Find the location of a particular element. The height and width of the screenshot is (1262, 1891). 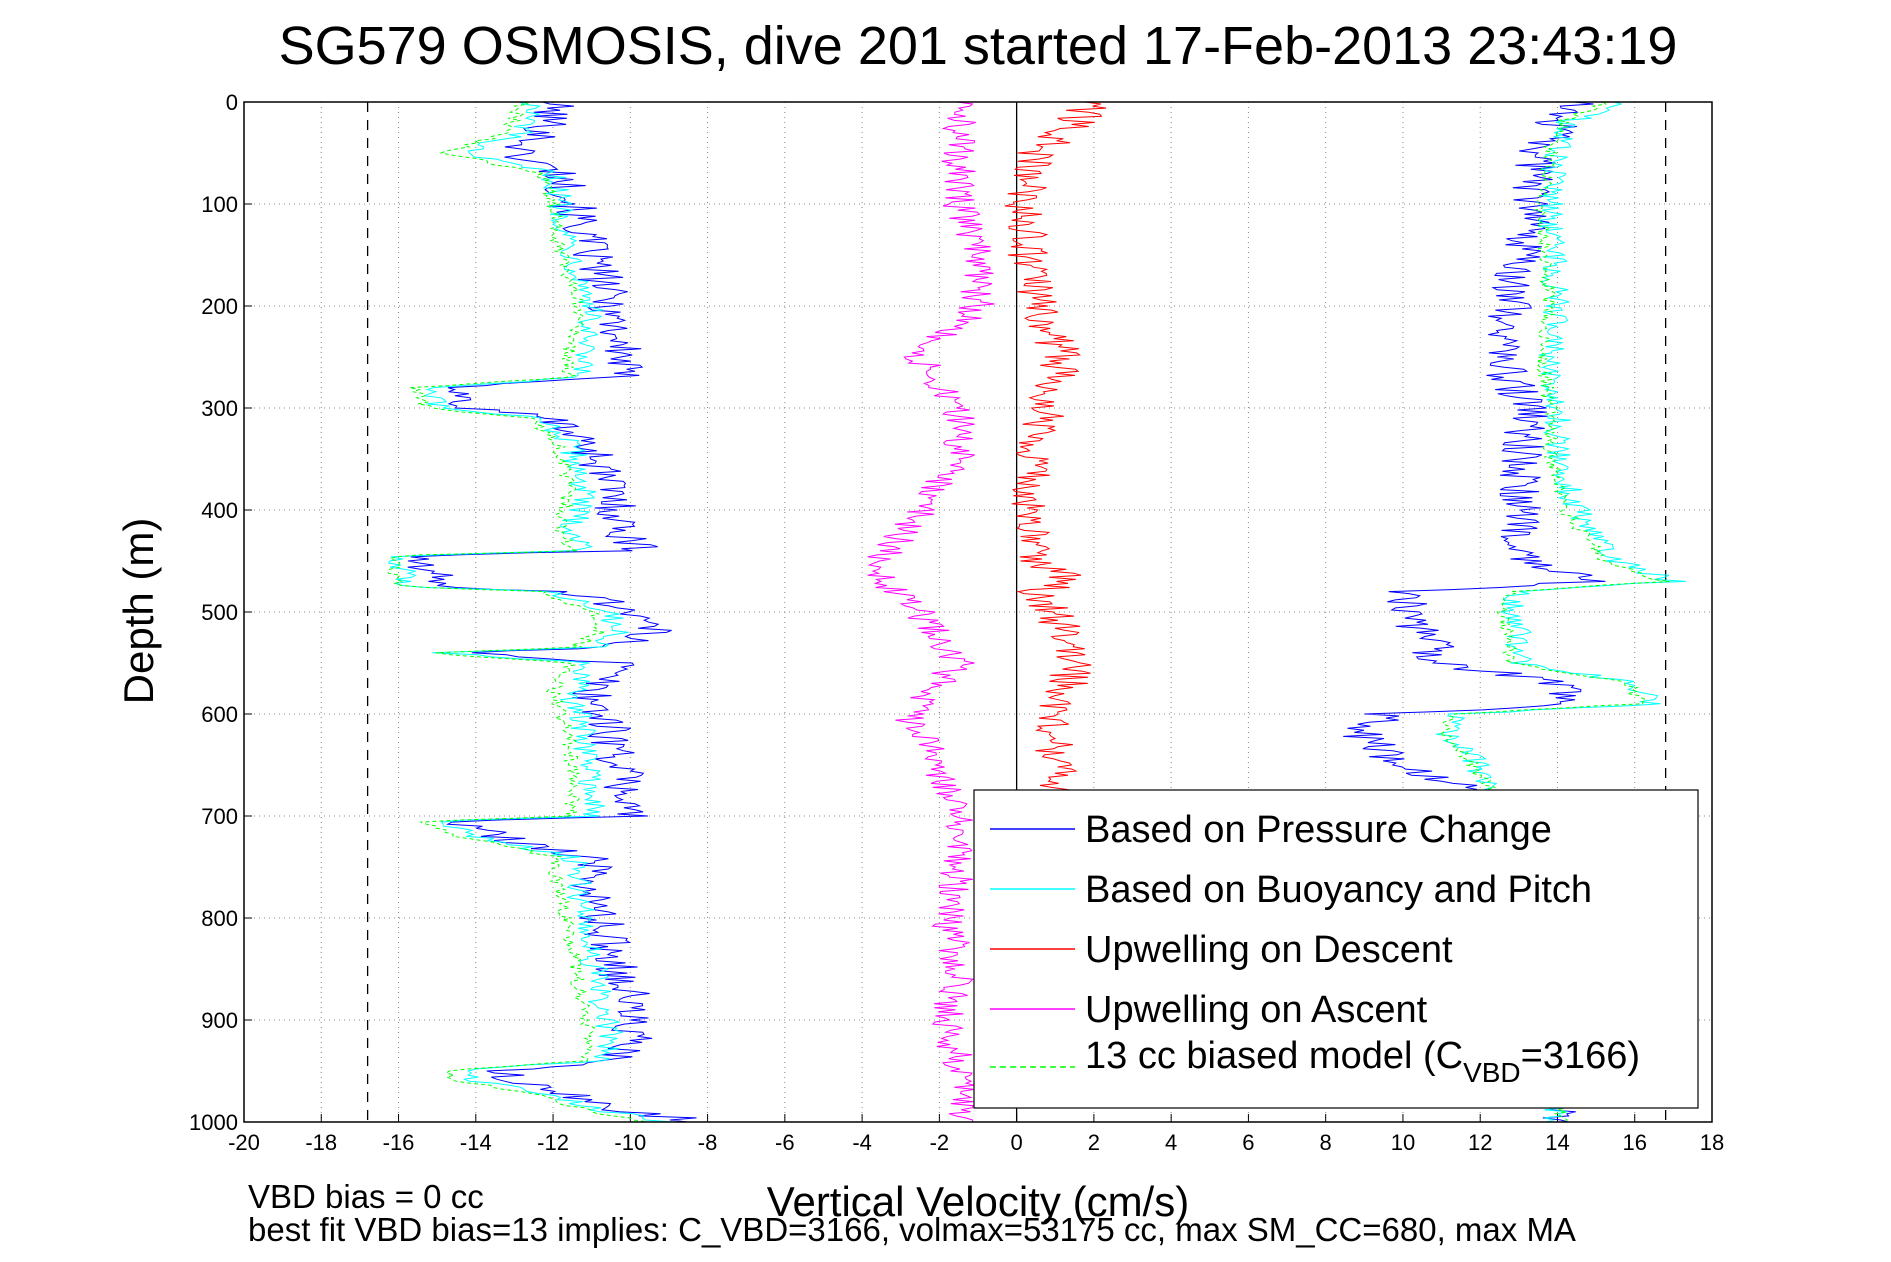

legend-label-model-tail: =3166) is located at coordinates (1580, 1056).